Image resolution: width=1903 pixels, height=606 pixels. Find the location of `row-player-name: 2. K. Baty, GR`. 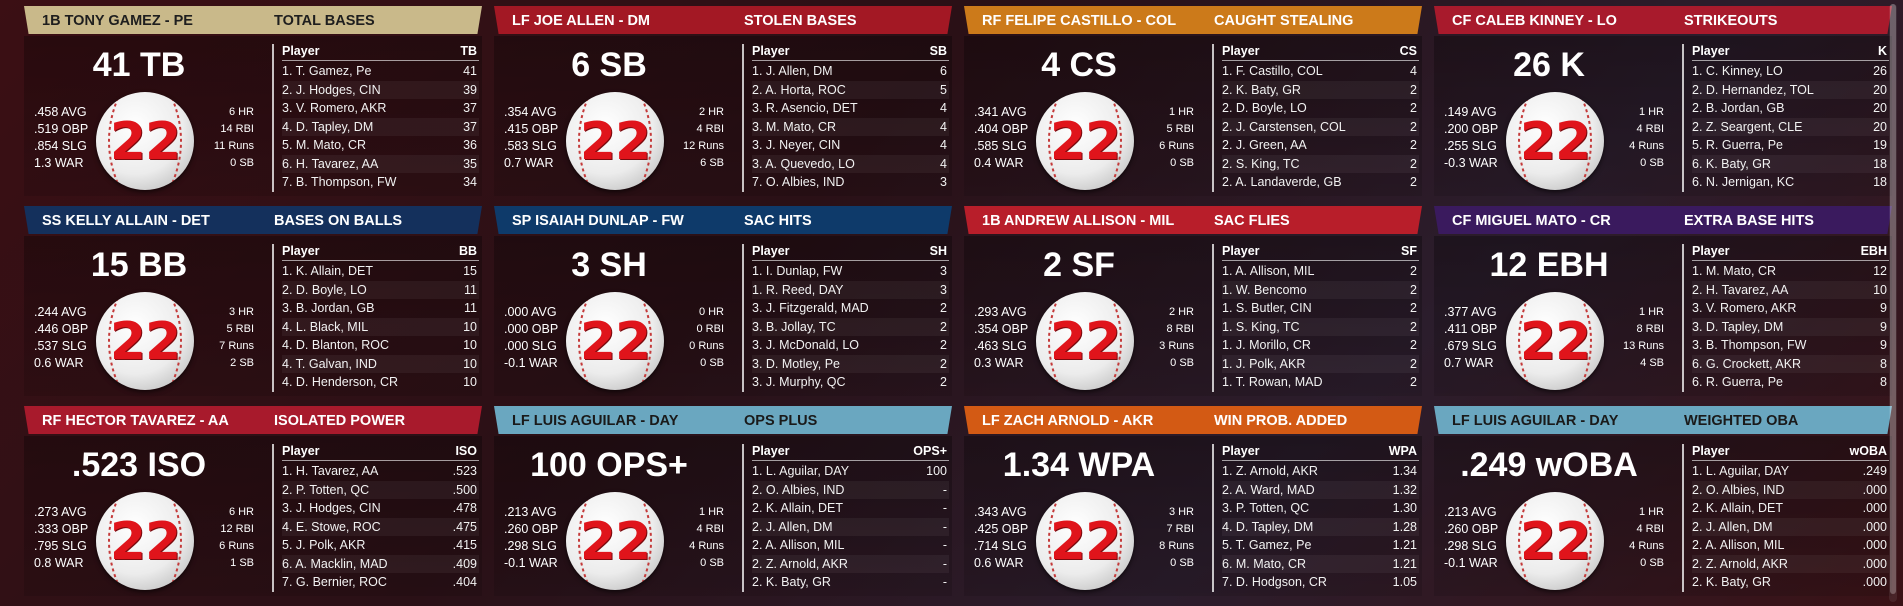

row-player-name: 2. K. Baty, GR is located at coordinates (1261, 89).